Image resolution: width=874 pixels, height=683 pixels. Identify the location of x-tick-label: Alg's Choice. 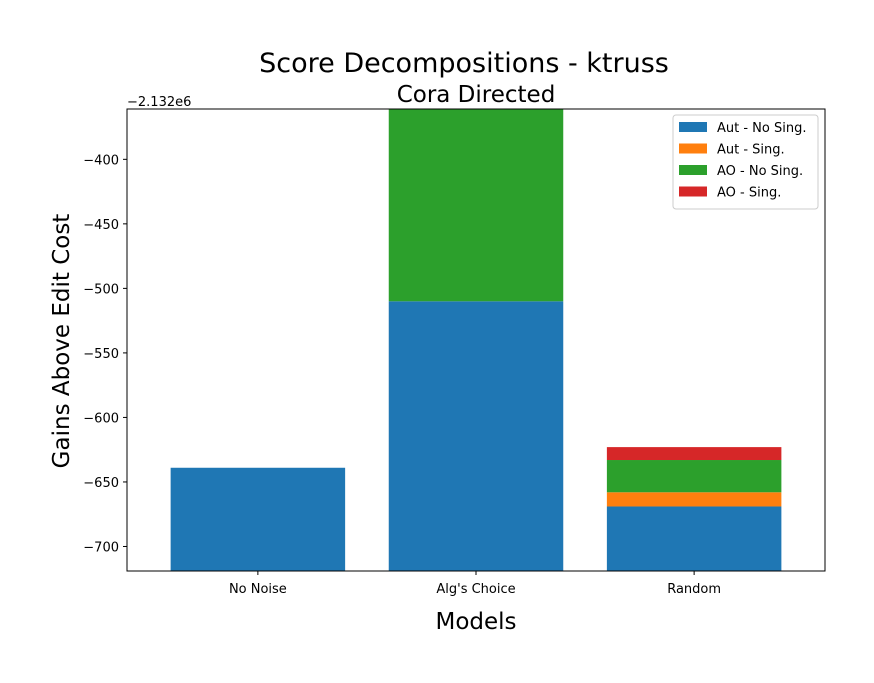
(475, 589).